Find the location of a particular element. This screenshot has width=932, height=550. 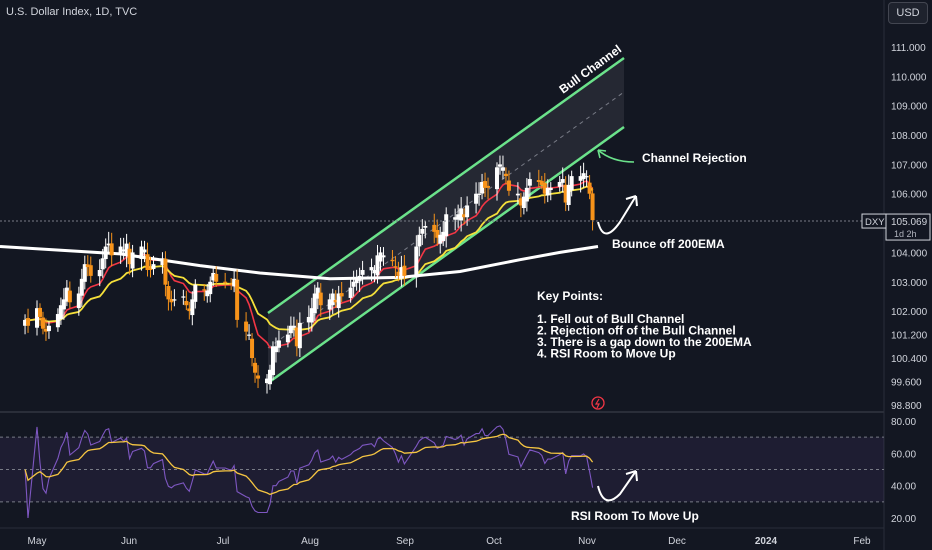

price-tick-label: 108.000 is located at coordinates (909, 136).